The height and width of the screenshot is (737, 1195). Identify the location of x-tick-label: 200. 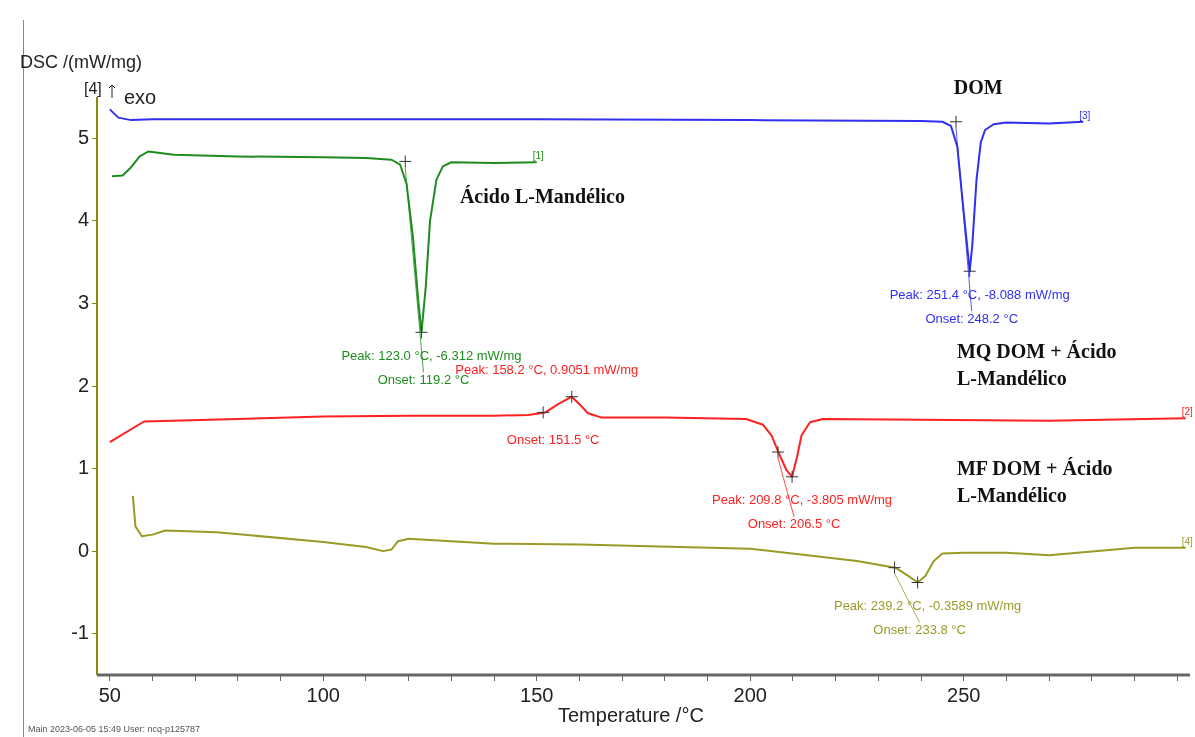
(750, 694).